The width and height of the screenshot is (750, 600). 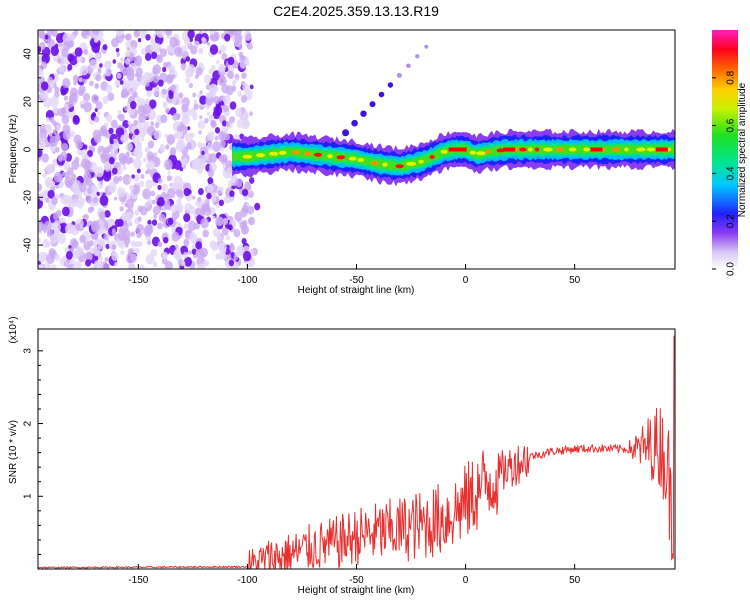 I want to click on spectrogram-x-ticks: -150 -100 -50 0 50, so click(x=354, y=275).